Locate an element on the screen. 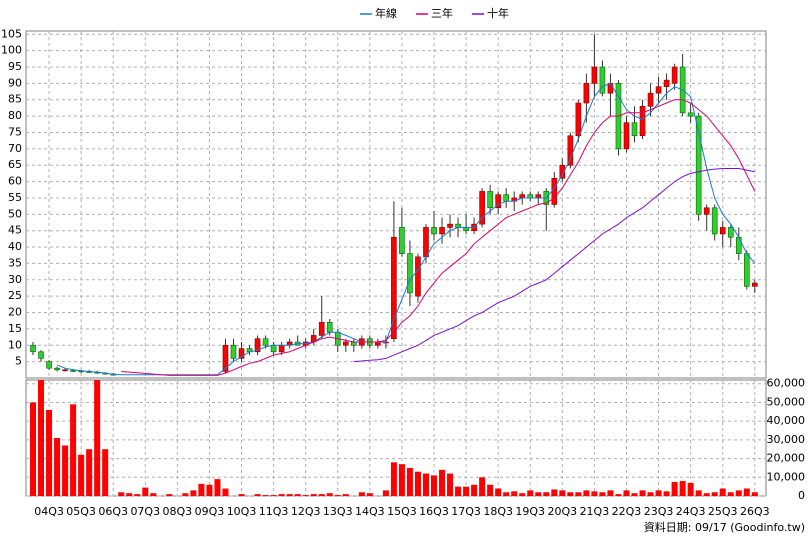  x-tick-label: 05Q3 is located at coordinates (81, 511).